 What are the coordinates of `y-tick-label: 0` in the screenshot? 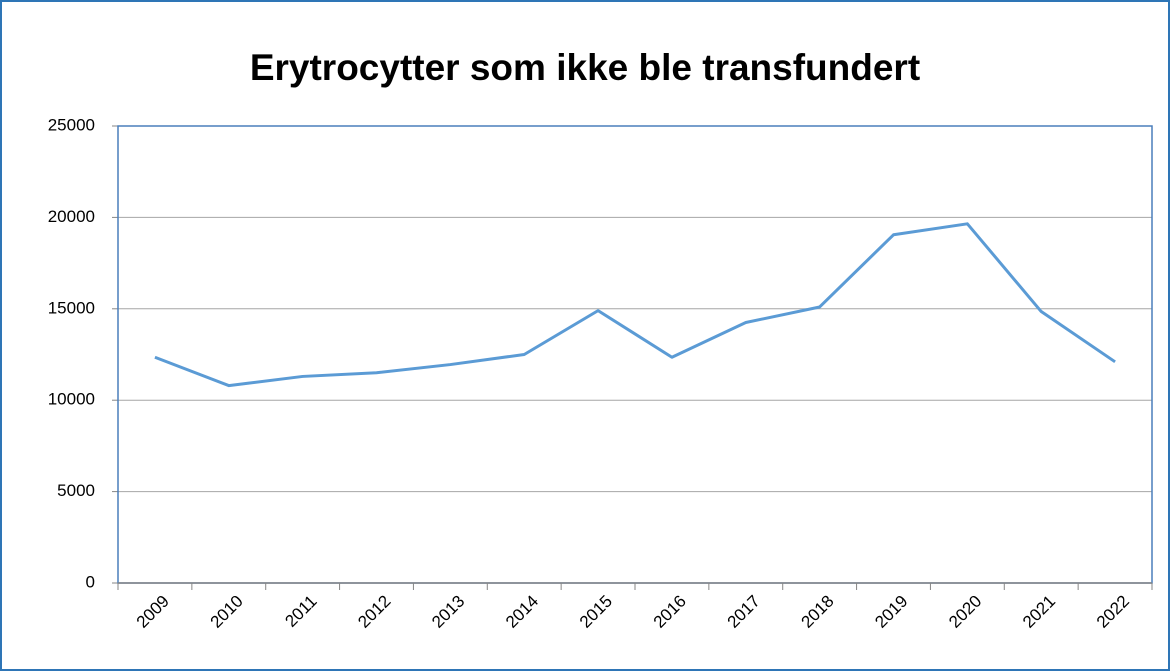 It's located at (90, 581).